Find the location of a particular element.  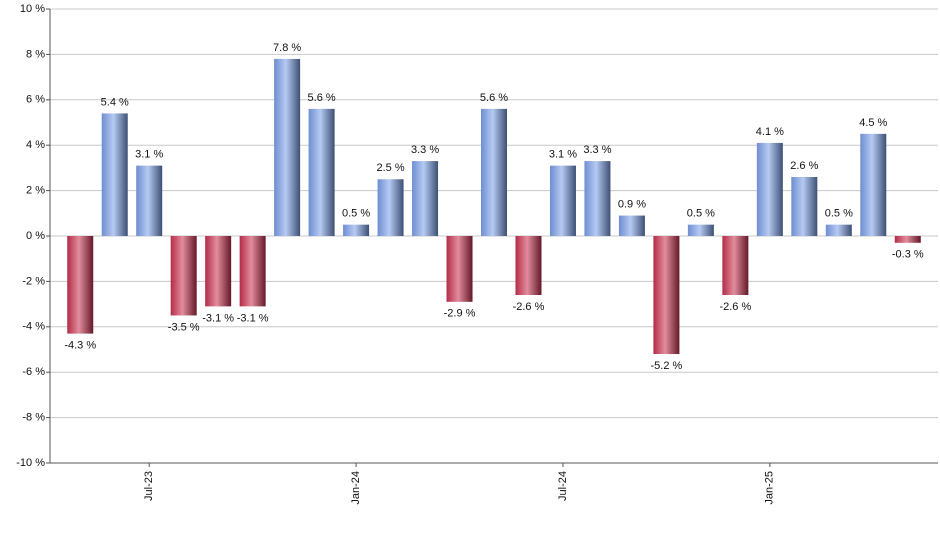

value-label: 2.6 % is located at coordinates (804, 166).